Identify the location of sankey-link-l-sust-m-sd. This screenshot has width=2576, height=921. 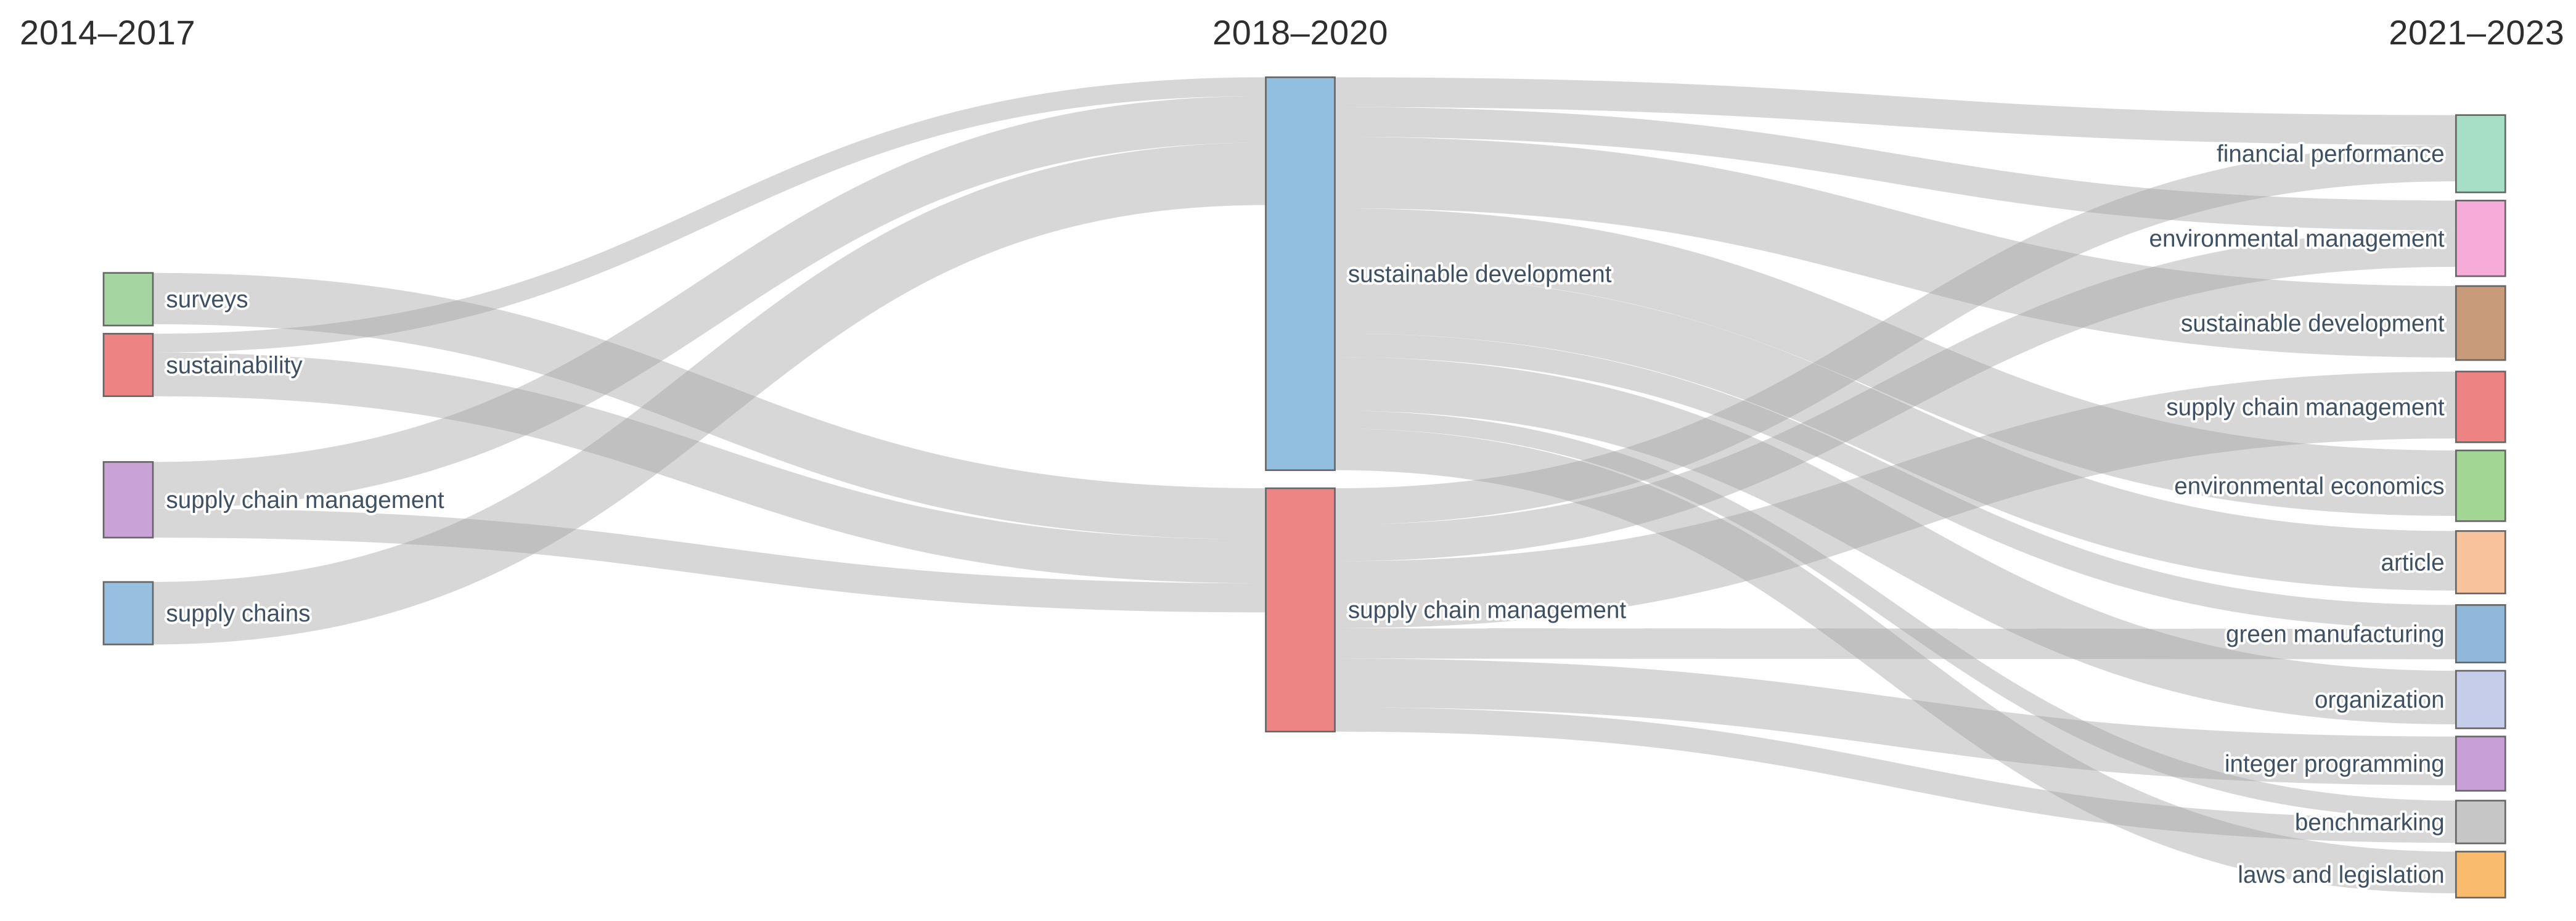
(709, 215).